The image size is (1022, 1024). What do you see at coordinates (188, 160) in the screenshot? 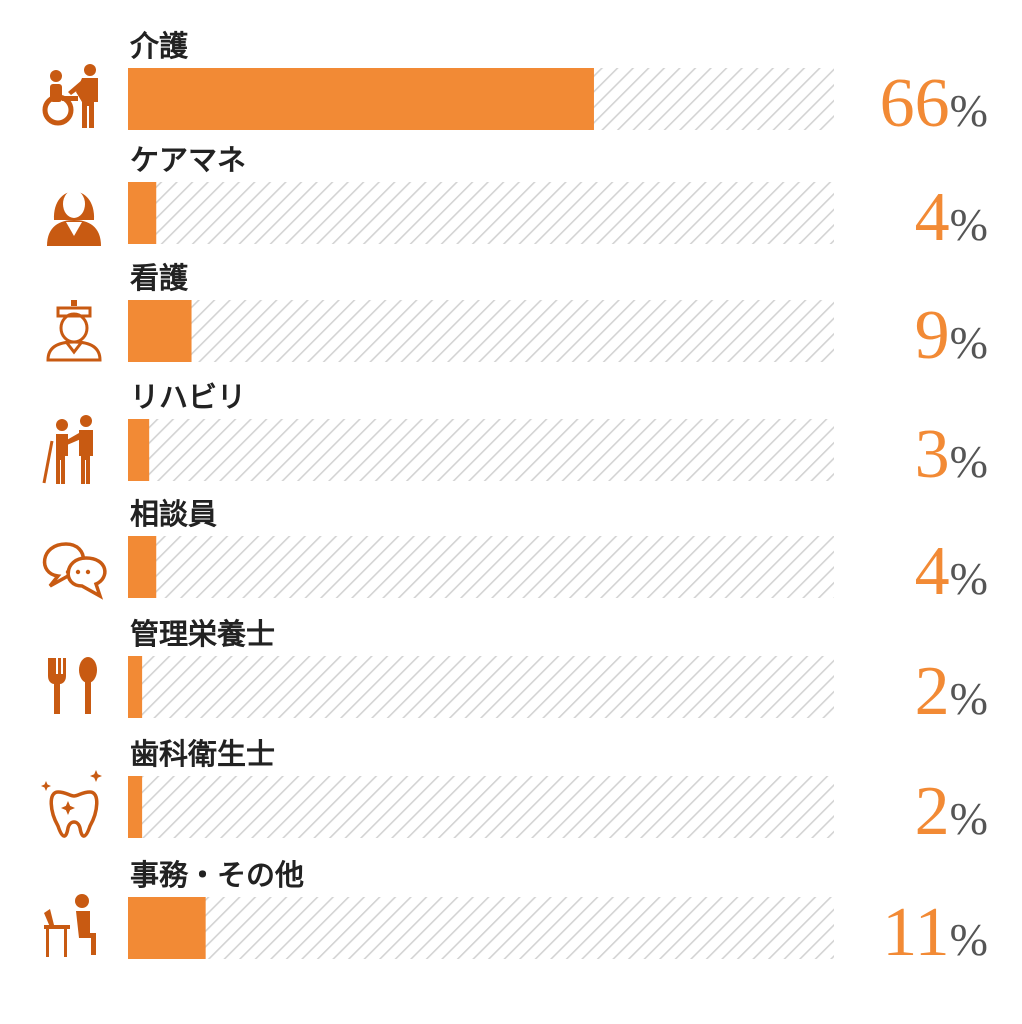
I see `category-label: ケアマネ` at bounding box center [188, 160].